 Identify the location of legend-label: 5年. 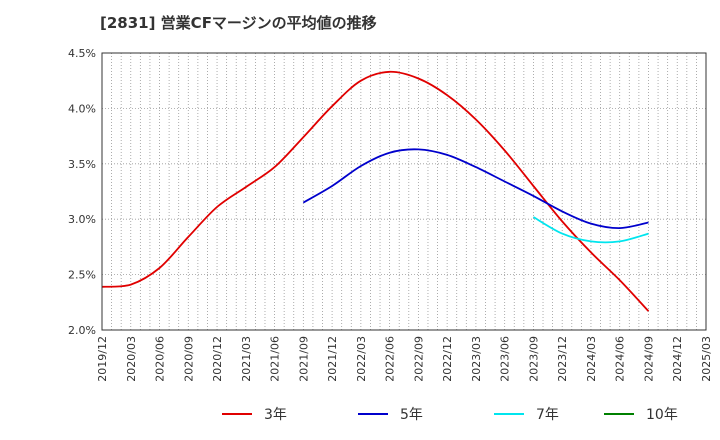
(411, 415).